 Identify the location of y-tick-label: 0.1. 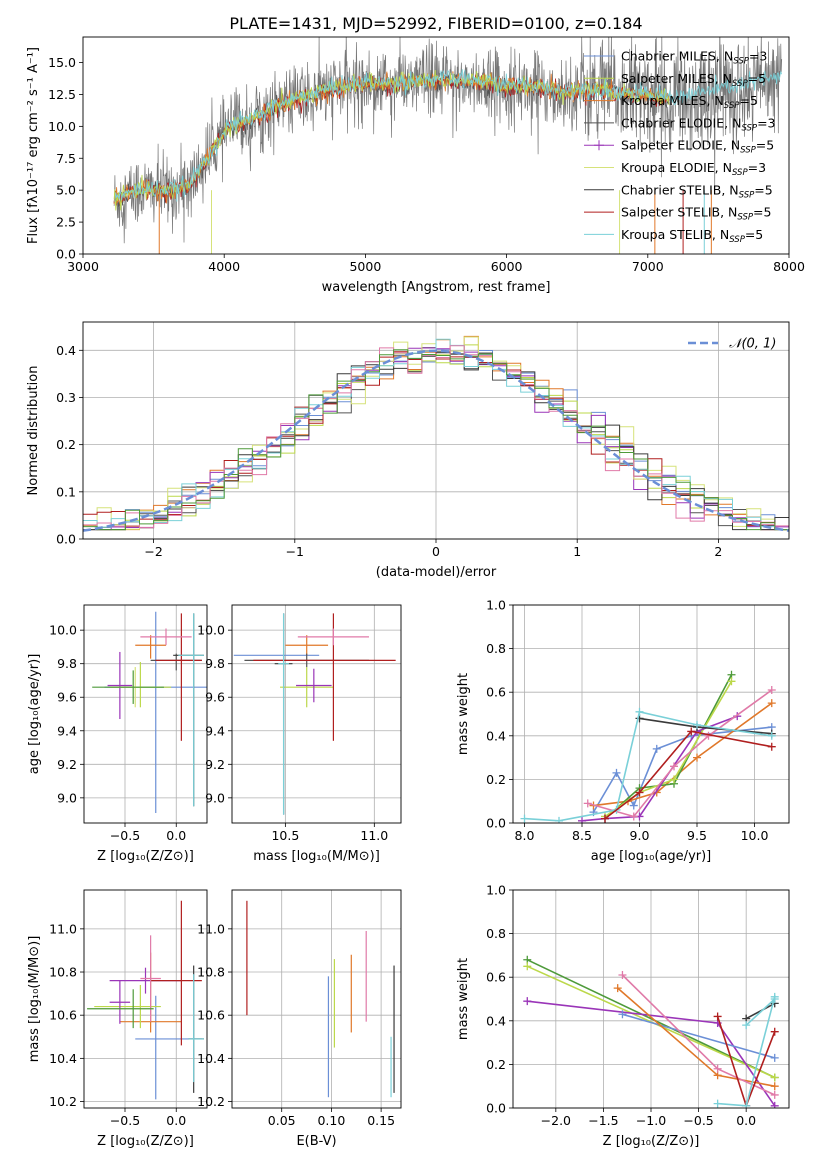
(66, 491).